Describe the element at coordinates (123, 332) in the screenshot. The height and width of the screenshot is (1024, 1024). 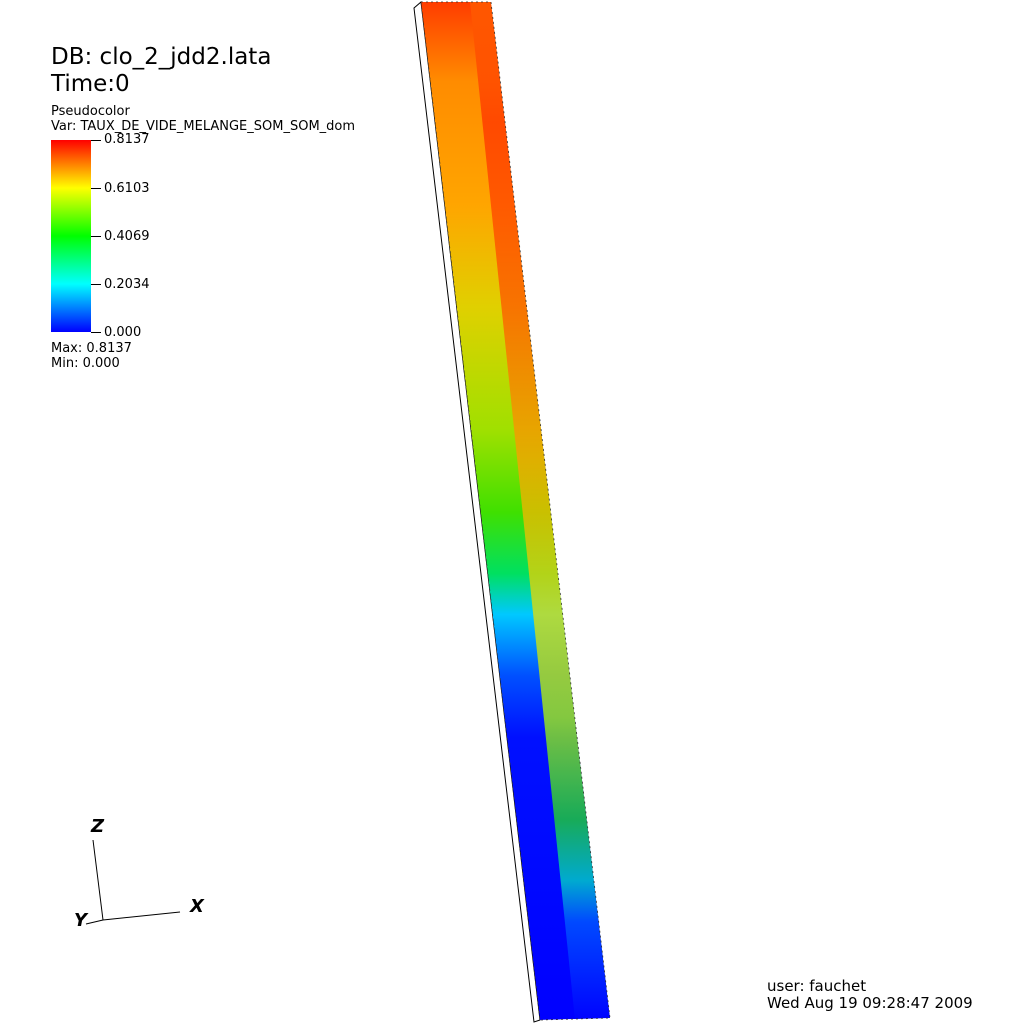
I see `legend-tick-label-min: 0.000` at that location.